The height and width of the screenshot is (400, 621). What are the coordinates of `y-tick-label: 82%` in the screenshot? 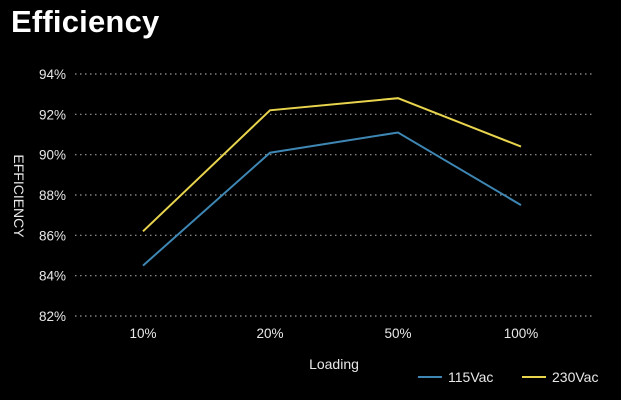 It's located at (52, 316).